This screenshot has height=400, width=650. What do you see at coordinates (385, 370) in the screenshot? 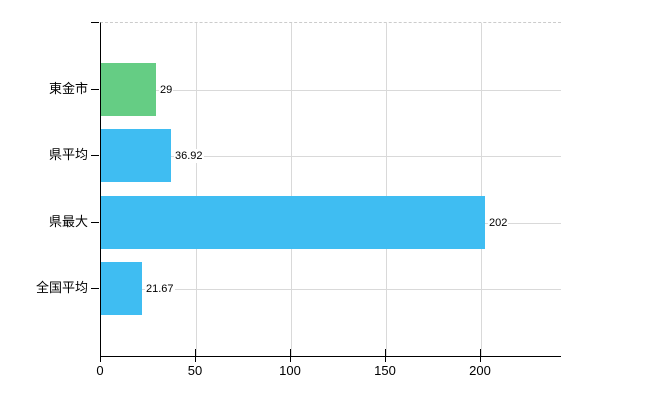
I see `x-axis-tick-label: 150` at bounding box center [385, 370].